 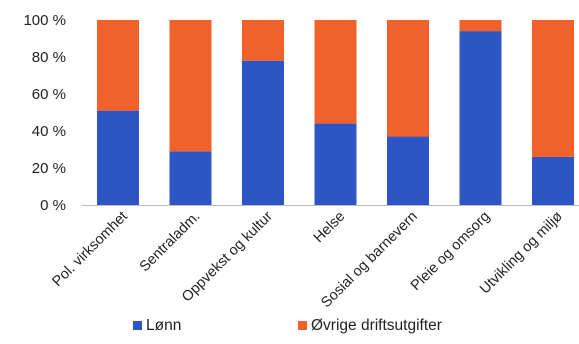 What do you see at coordinates (53, 205) in the screenshot?
I see `y-tick-label: 0 %` at bounding box center [53, 205].